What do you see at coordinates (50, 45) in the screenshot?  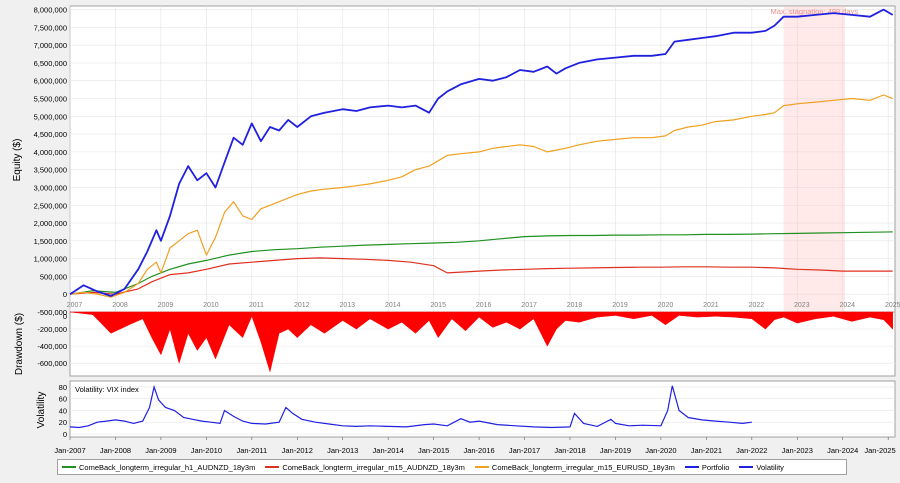 I see `equity-y-tick-label: 7,000,000` at bounding box center [50, 45].